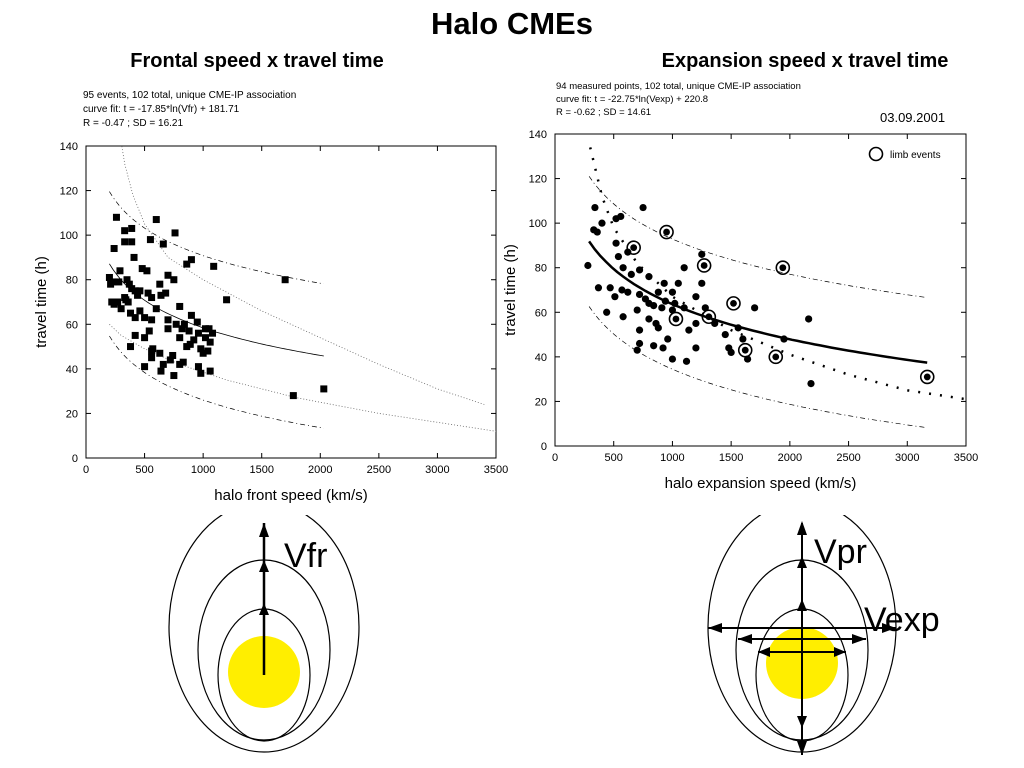 This screenshot has width=1024, height=768. Describe the element at coordinates (541, 313) in the screenshot. I see `y-tick-label: 60` at that location.